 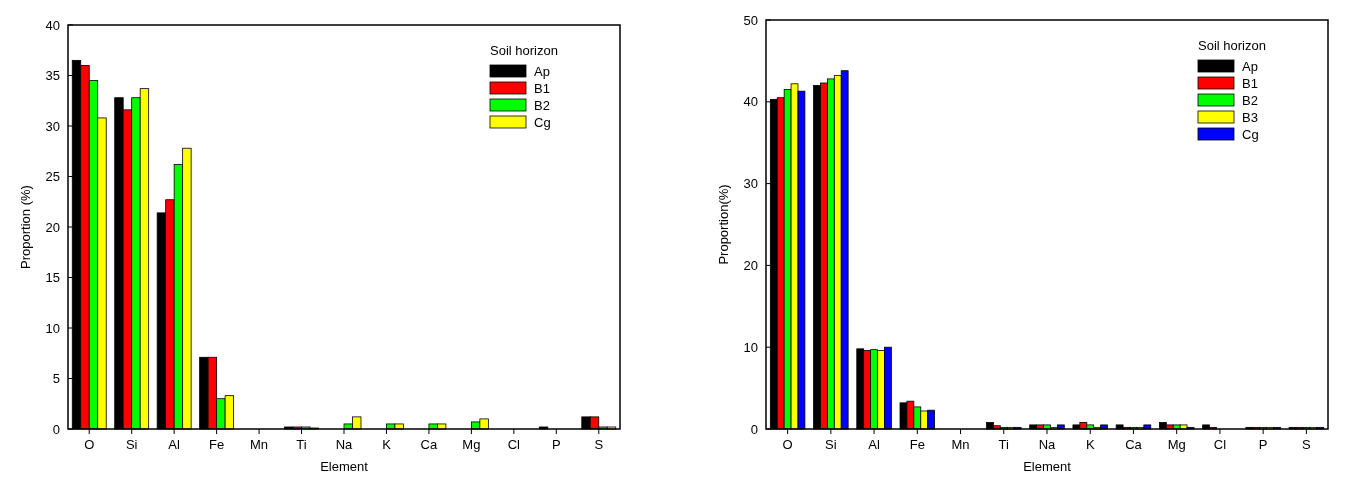 What do you see at coordinates (750, 20) in the screenshot?
I see `y-tick-label: 50` at bounding box center [750, 20].